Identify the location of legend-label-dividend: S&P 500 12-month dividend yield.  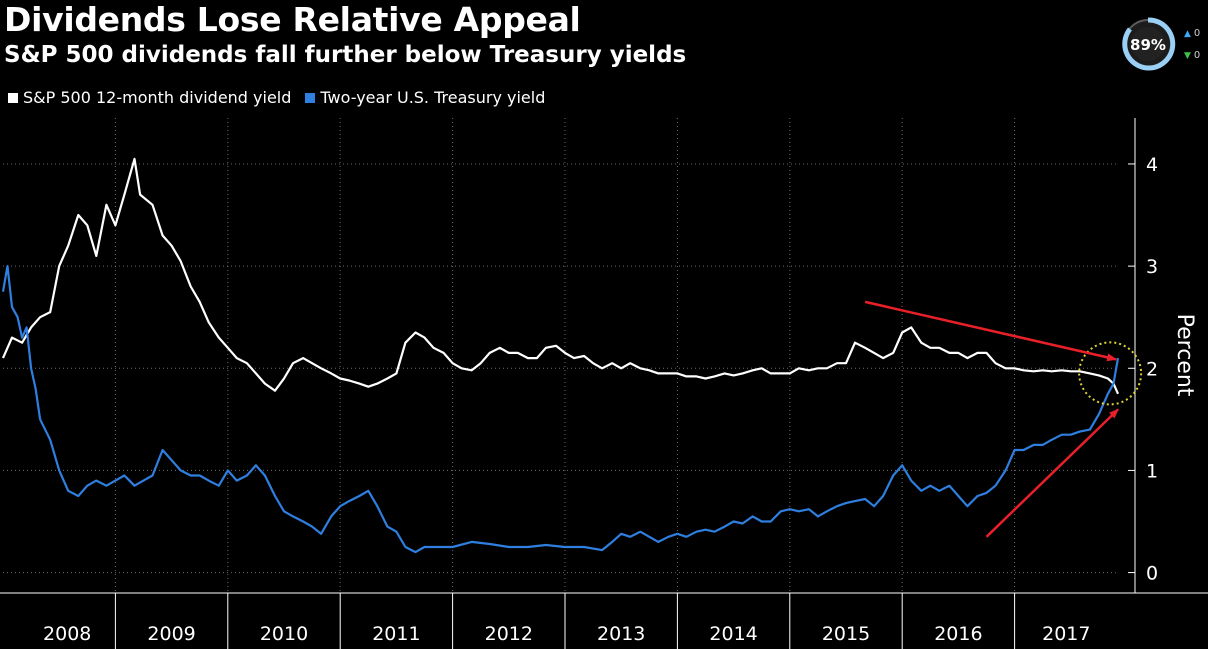
(157, 97).